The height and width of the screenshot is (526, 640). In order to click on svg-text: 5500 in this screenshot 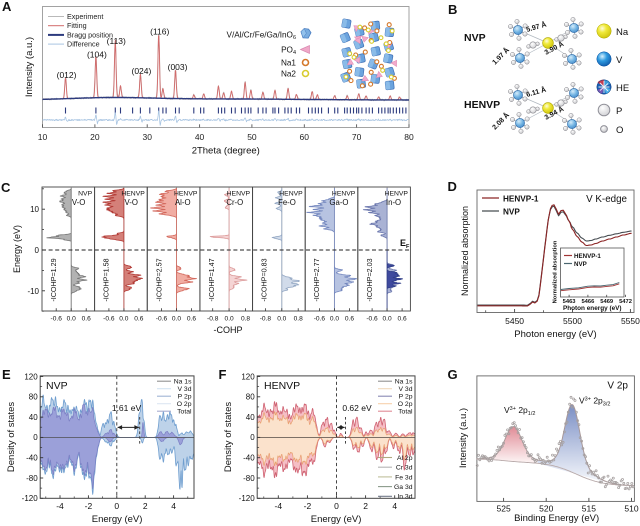, I will do `click(572, 321)`.